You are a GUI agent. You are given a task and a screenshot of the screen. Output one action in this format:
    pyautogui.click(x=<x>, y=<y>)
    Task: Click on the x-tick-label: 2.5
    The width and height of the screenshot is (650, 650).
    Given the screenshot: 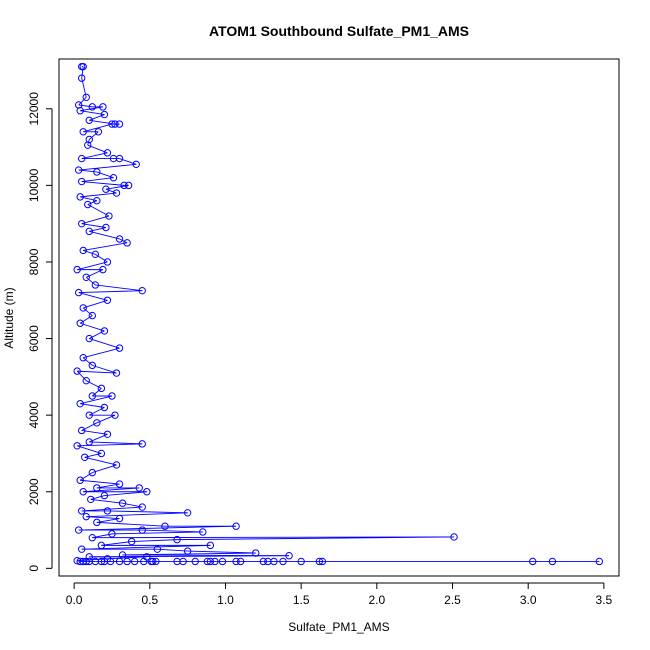 What is the action you would take?
    pyautogui.click(x=452, y=600)
    